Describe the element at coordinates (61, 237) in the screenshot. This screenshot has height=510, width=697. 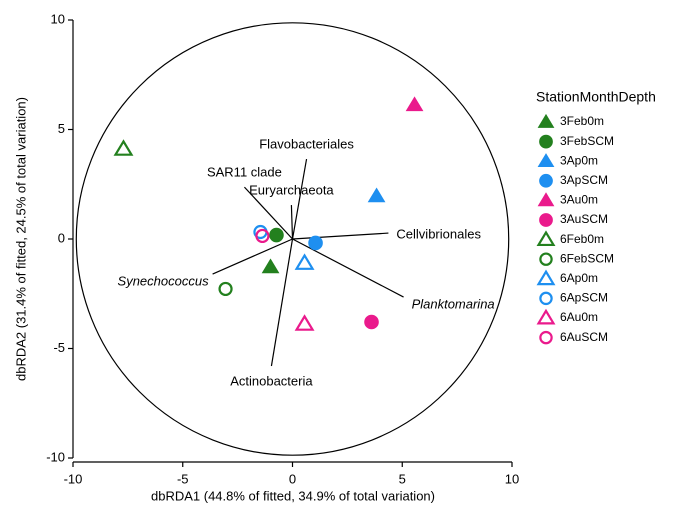
I see `y-tick-label: 0` at that location.